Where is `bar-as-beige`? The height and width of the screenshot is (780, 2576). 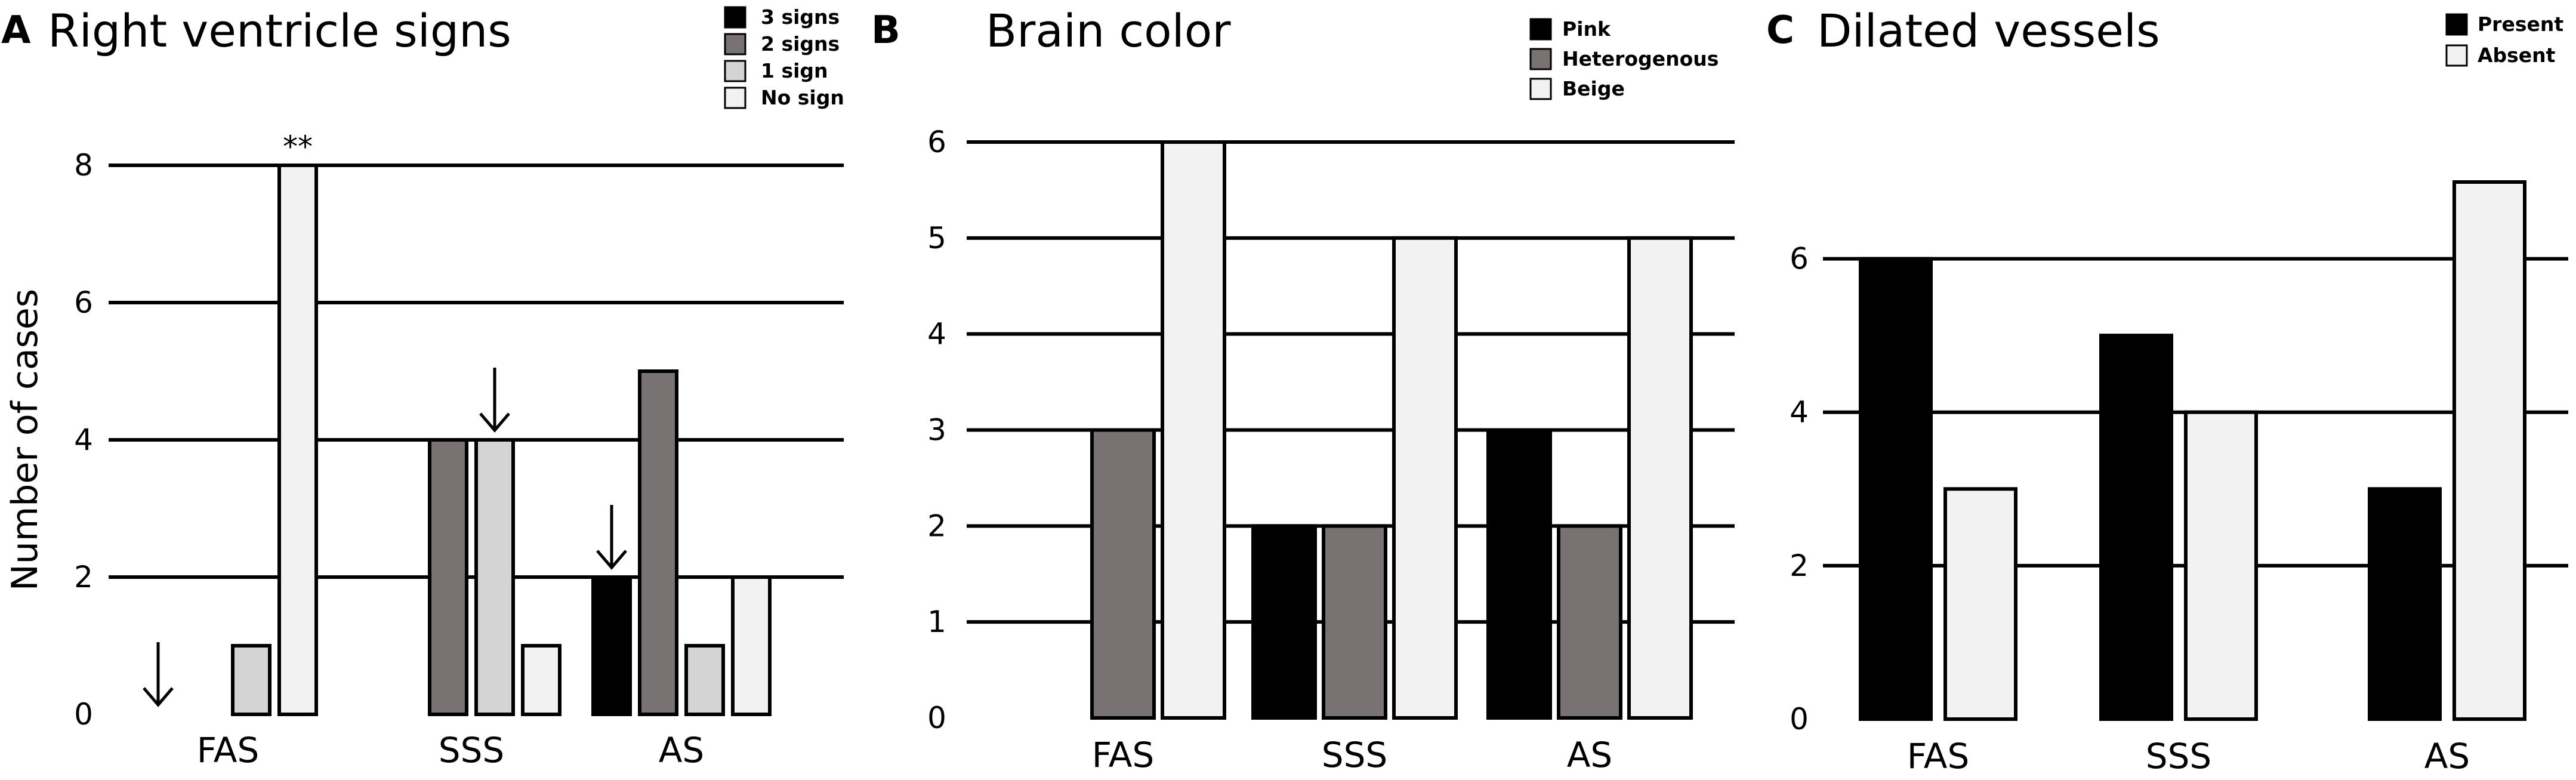 bar-as-beige is located at coordinates (1660, 478).